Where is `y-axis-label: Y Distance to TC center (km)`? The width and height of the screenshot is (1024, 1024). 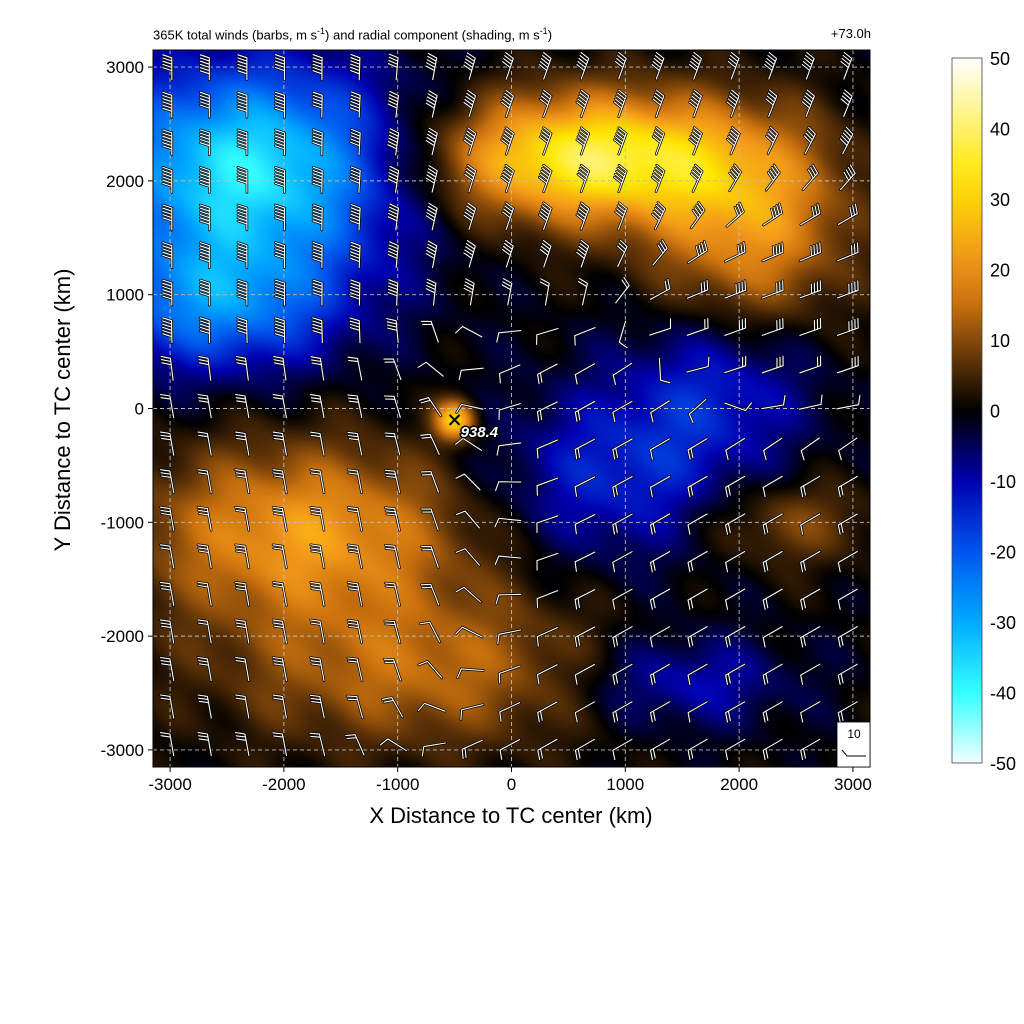
y-axis-label: Y Distance to TC center (km) is located at coordinates (62, 410).